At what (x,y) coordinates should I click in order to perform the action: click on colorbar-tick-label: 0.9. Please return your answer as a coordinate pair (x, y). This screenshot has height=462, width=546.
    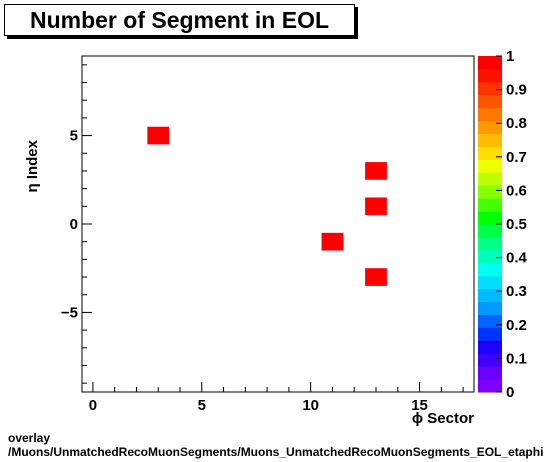
    Looking at the image, I should click on (516, 90).